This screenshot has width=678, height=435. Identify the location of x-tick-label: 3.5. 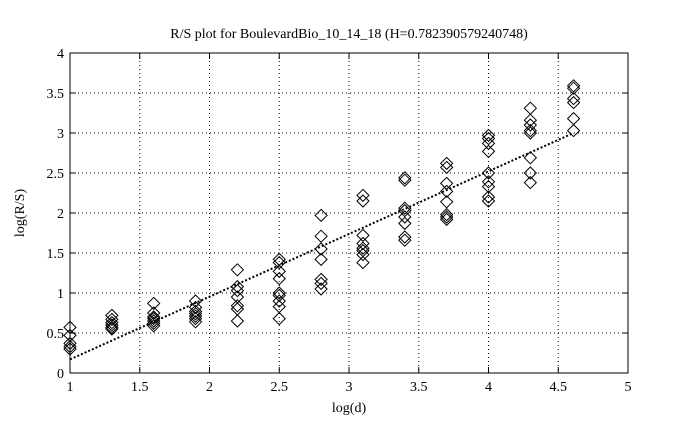
(419, 387).